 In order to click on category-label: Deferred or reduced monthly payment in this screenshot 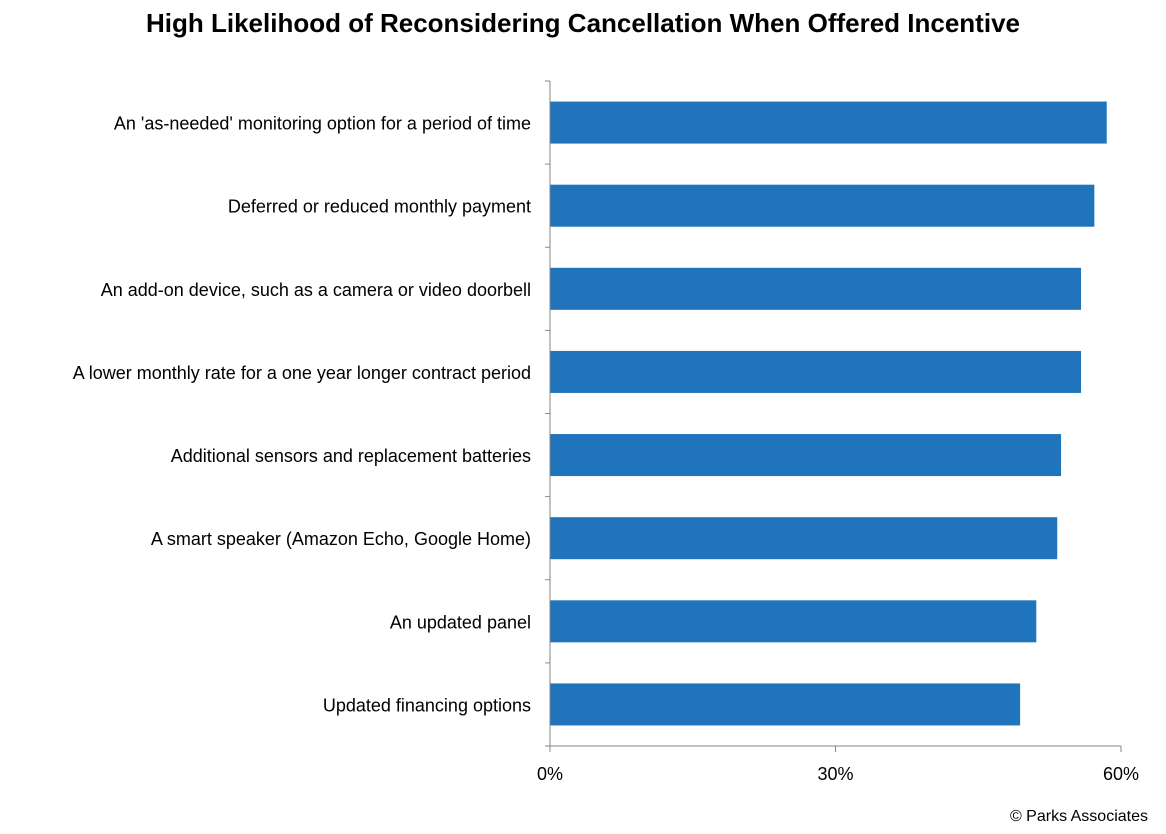, I will do `click(379, 207)`.